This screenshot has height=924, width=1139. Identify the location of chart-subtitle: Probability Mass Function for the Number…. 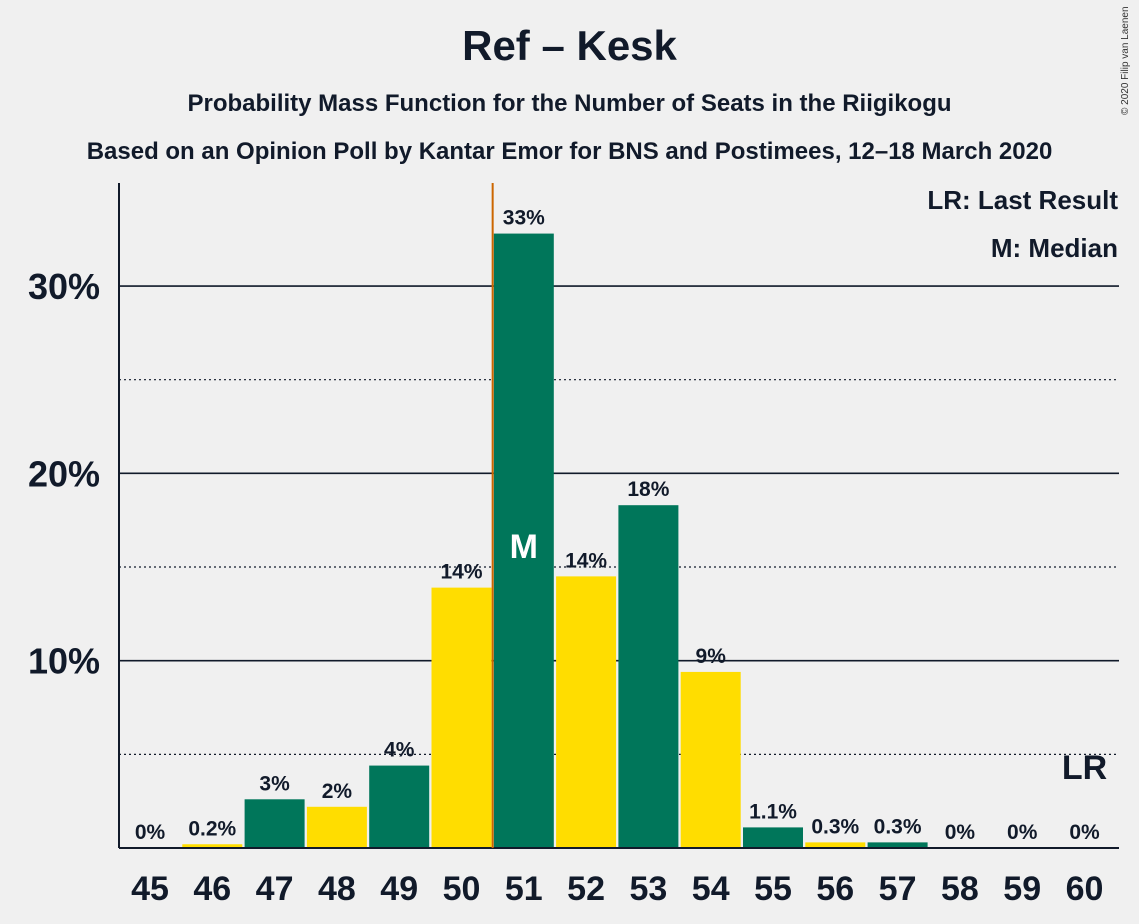
(569, 103).